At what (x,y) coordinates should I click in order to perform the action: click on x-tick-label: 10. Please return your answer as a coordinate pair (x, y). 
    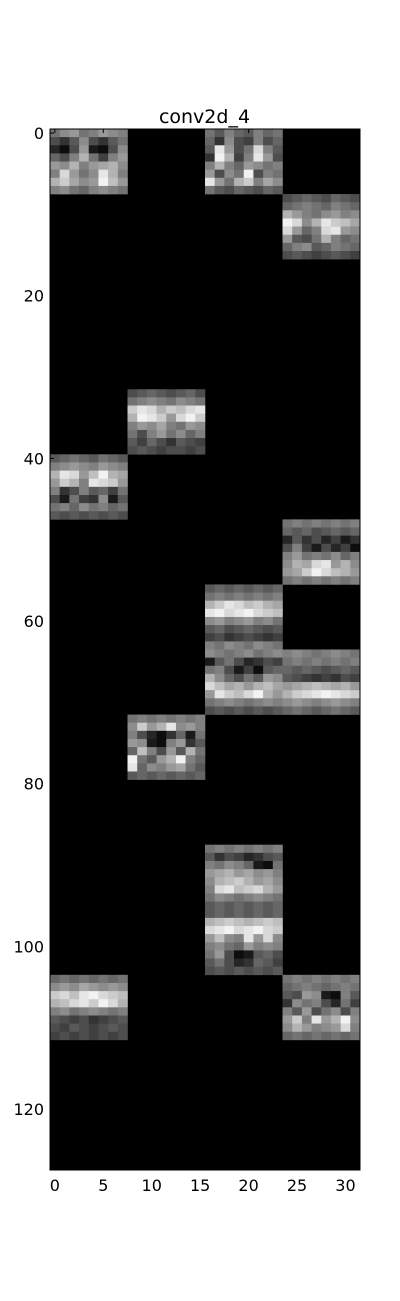
    Looking at the image, I should click on (152, 1185).